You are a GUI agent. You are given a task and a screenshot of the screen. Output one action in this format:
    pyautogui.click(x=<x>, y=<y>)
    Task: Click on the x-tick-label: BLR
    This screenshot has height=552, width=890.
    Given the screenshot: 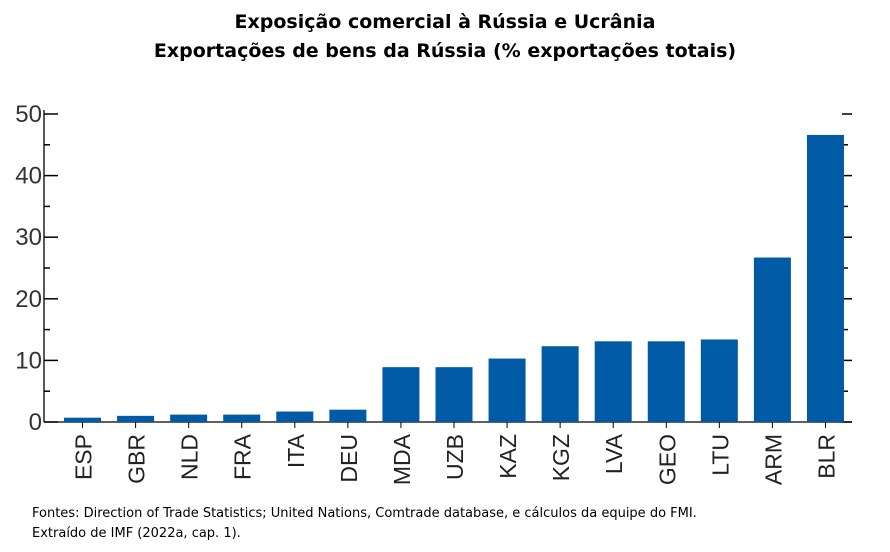 What is the action you would take?
    pyautogui.click(x=826, y=456)
    